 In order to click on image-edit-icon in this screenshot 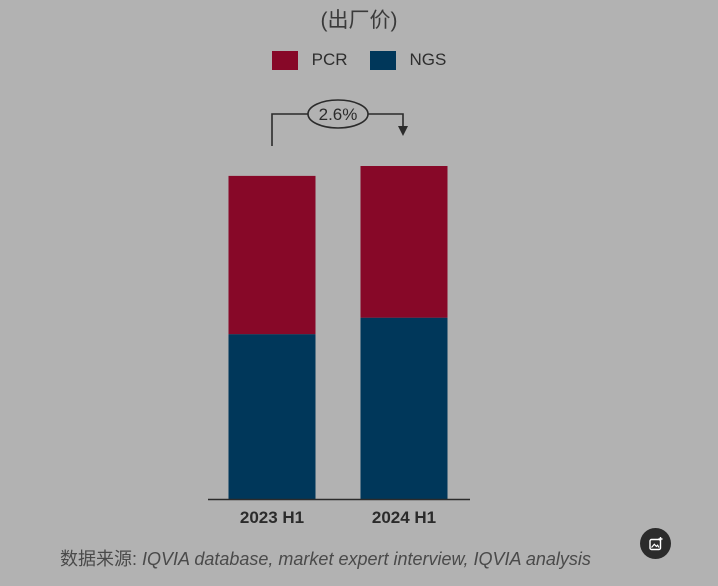, I will do `click(655, 543)`.